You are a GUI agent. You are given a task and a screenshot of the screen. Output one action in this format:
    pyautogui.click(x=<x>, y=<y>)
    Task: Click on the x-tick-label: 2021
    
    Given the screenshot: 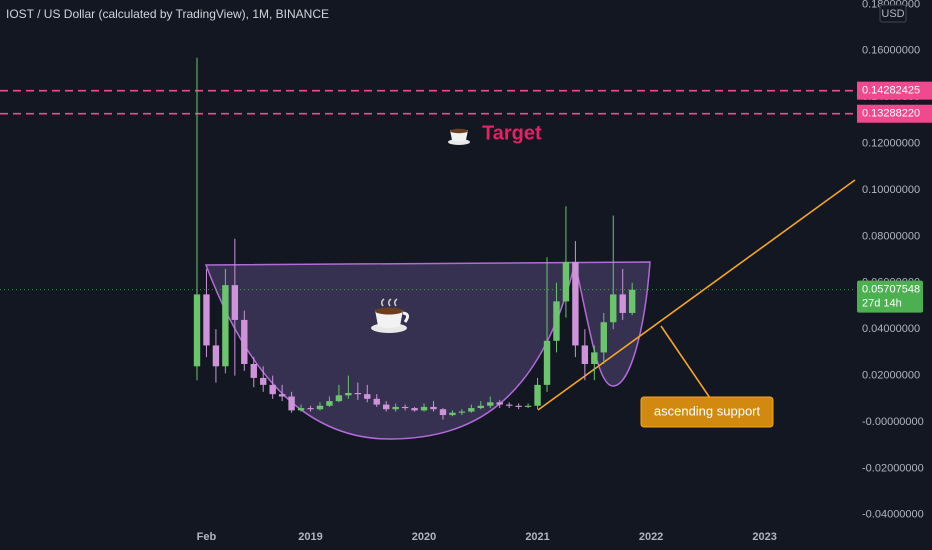 What is the action you would take?
    pyautogui.click(x=537, y=537)
    